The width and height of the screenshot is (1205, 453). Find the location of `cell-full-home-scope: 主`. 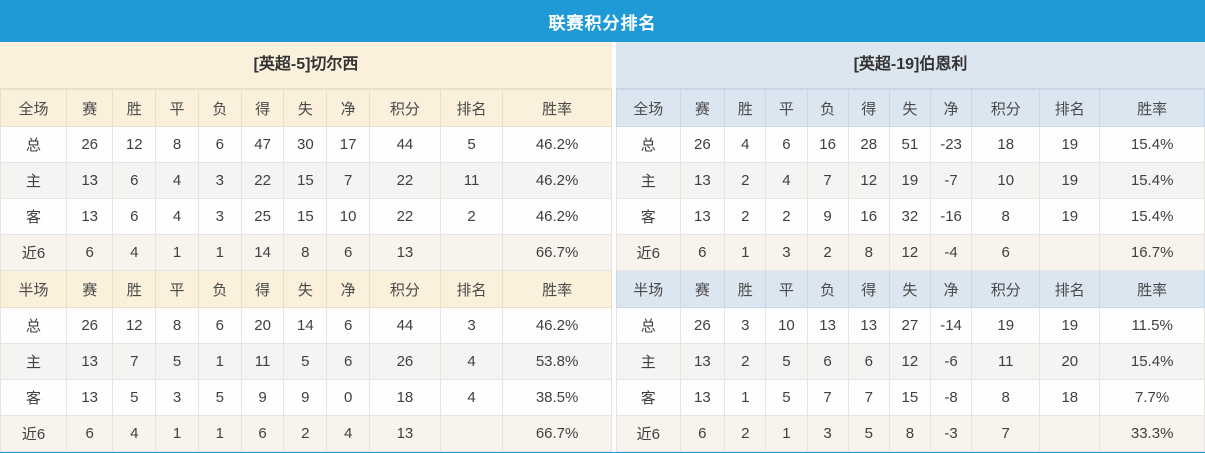

cell-full-home-scope: 主 is located at coordinates (33, 180).